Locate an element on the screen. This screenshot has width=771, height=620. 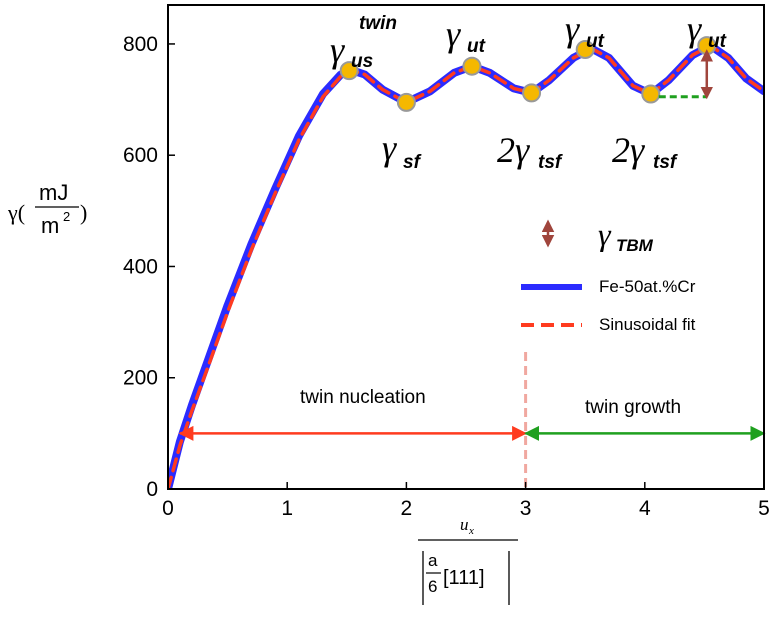
svg-text: Sinusoidal fit is located at coordinates (647, 324).